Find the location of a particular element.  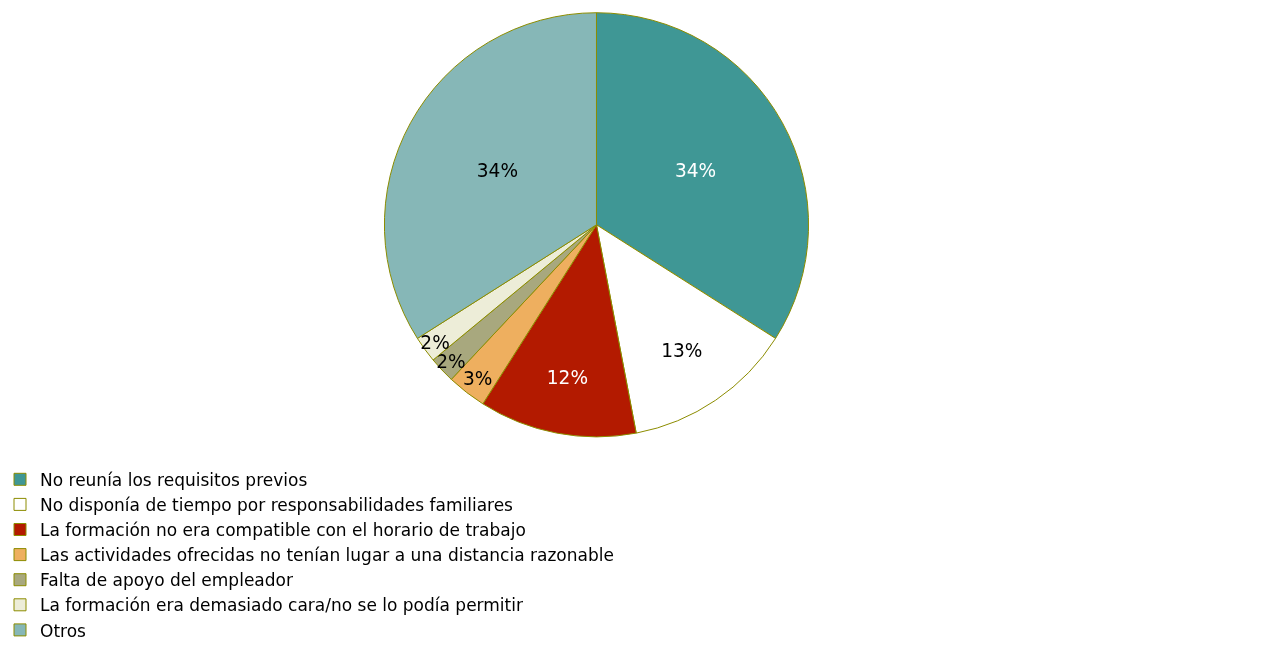

legend-label: No reunía los requisitos previos is located at coordinates (174, 479).